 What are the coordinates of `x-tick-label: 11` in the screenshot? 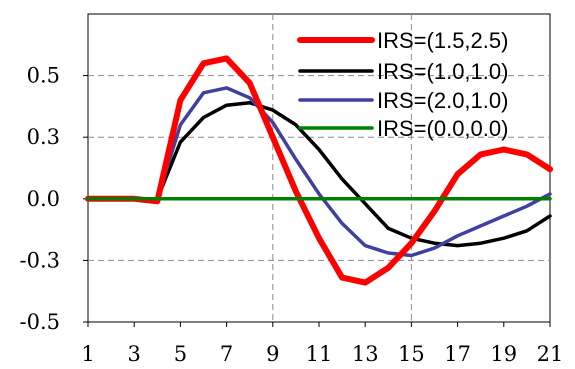 It's located at (319, 354).